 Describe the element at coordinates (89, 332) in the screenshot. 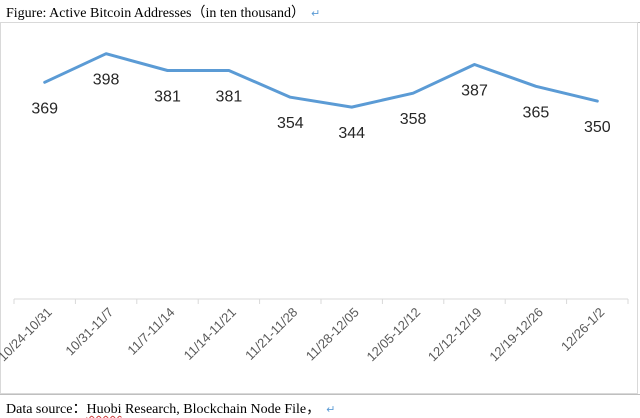

I see `x-tick-label: 10/31-11/7` at that location.